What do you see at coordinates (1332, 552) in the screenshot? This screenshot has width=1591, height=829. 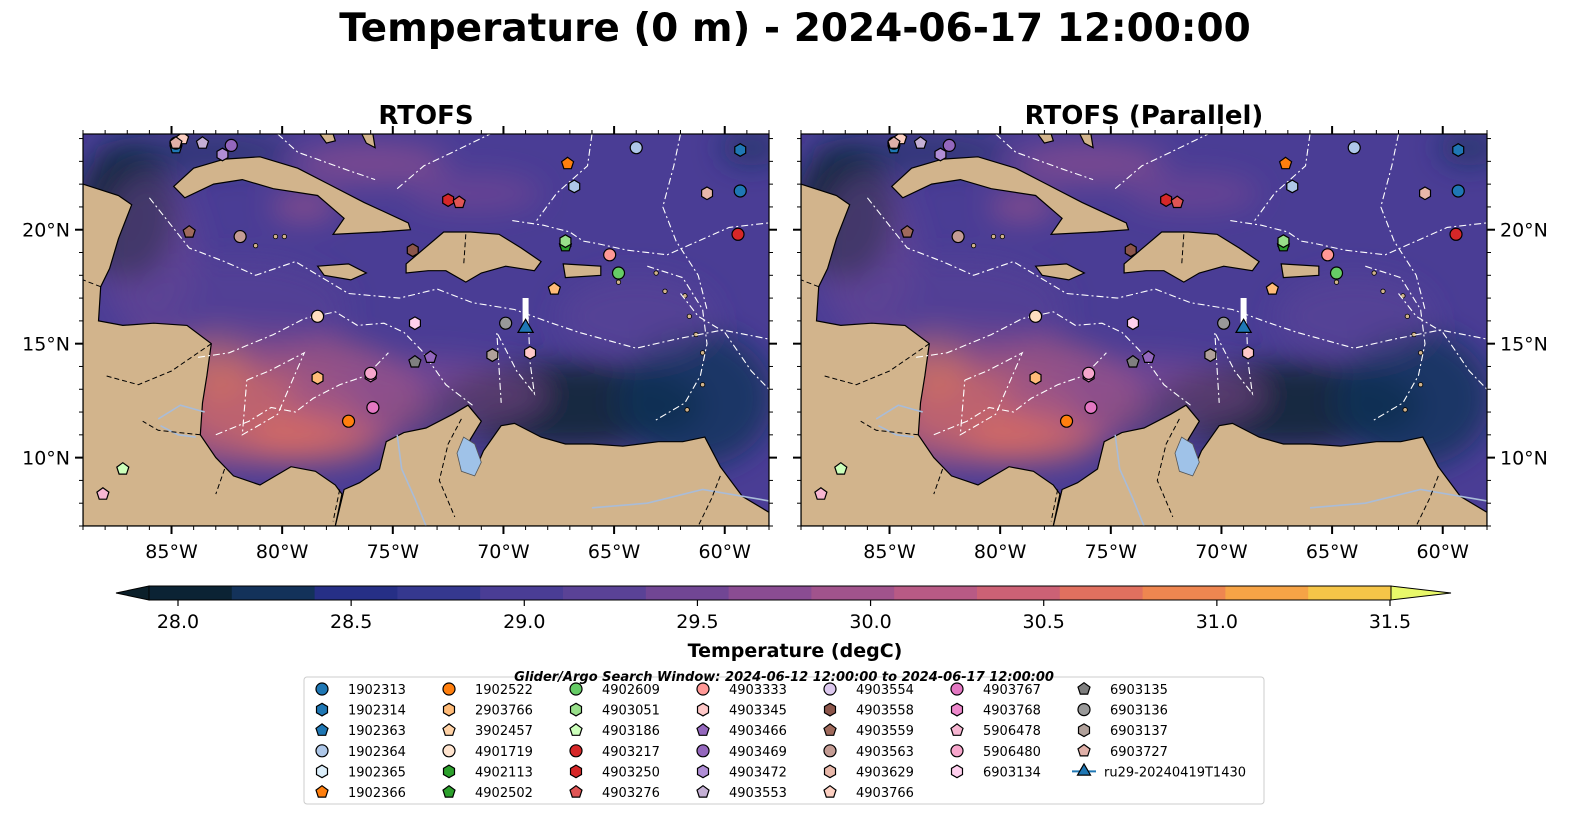 I see `x-tick-label: 65°W` at bounding box center [1332, 552].